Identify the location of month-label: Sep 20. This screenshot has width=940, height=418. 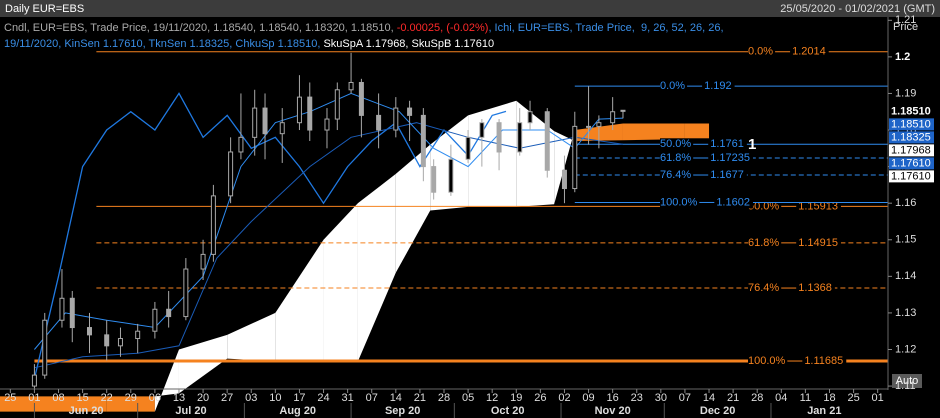
(402, 411).